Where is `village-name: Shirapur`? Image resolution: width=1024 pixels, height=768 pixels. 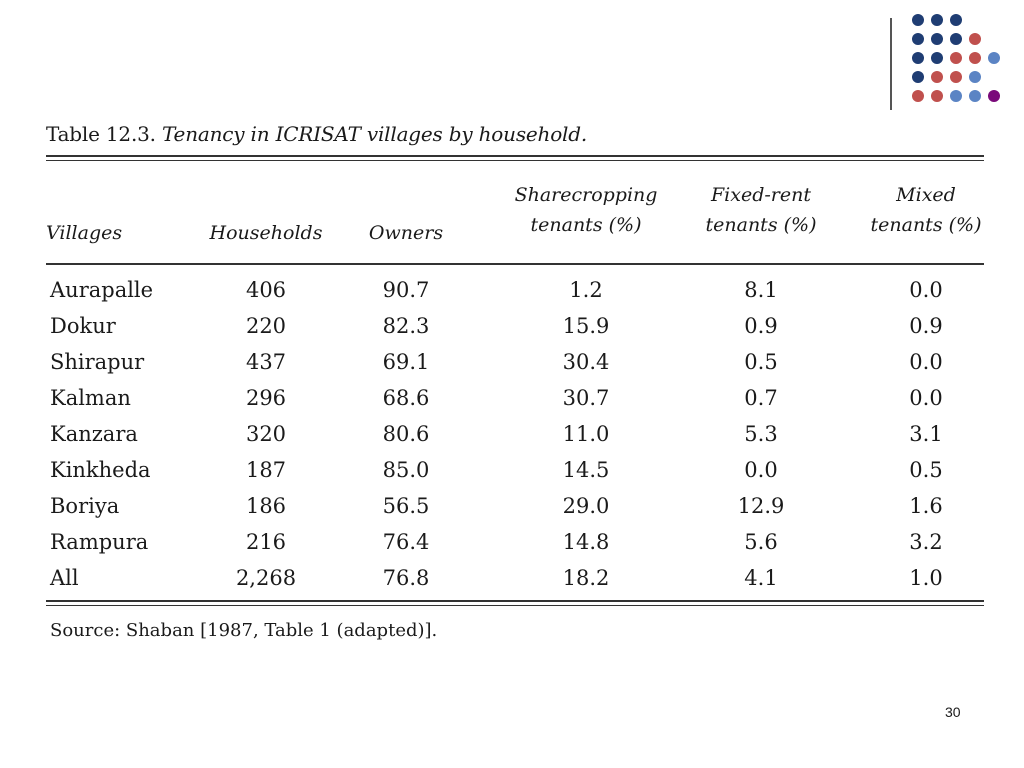 village-name: Shirapur is located at coordinates (97, 362).